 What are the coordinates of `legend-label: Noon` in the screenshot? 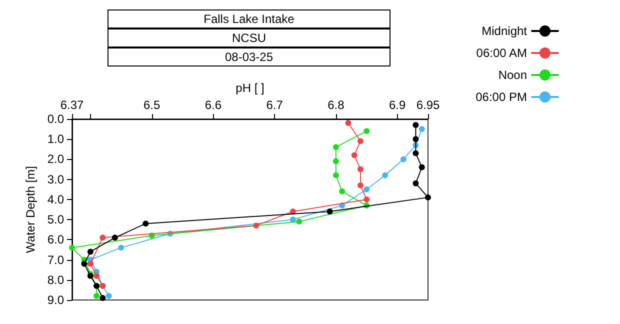 It's located at (512, 75).